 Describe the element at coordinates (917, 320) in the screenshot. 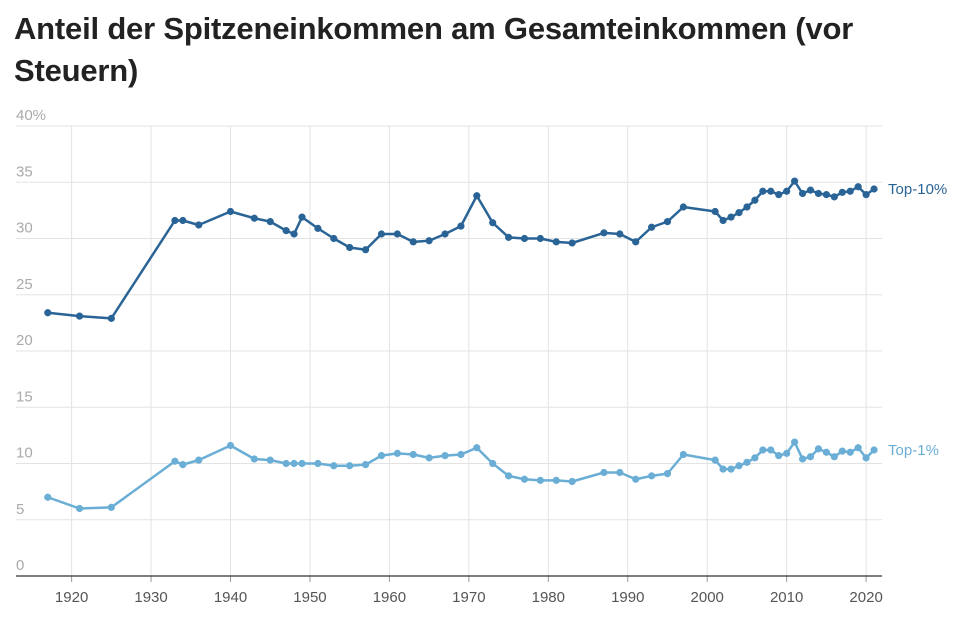

I see `series-labels: Top-10% Top-1%` at that location.